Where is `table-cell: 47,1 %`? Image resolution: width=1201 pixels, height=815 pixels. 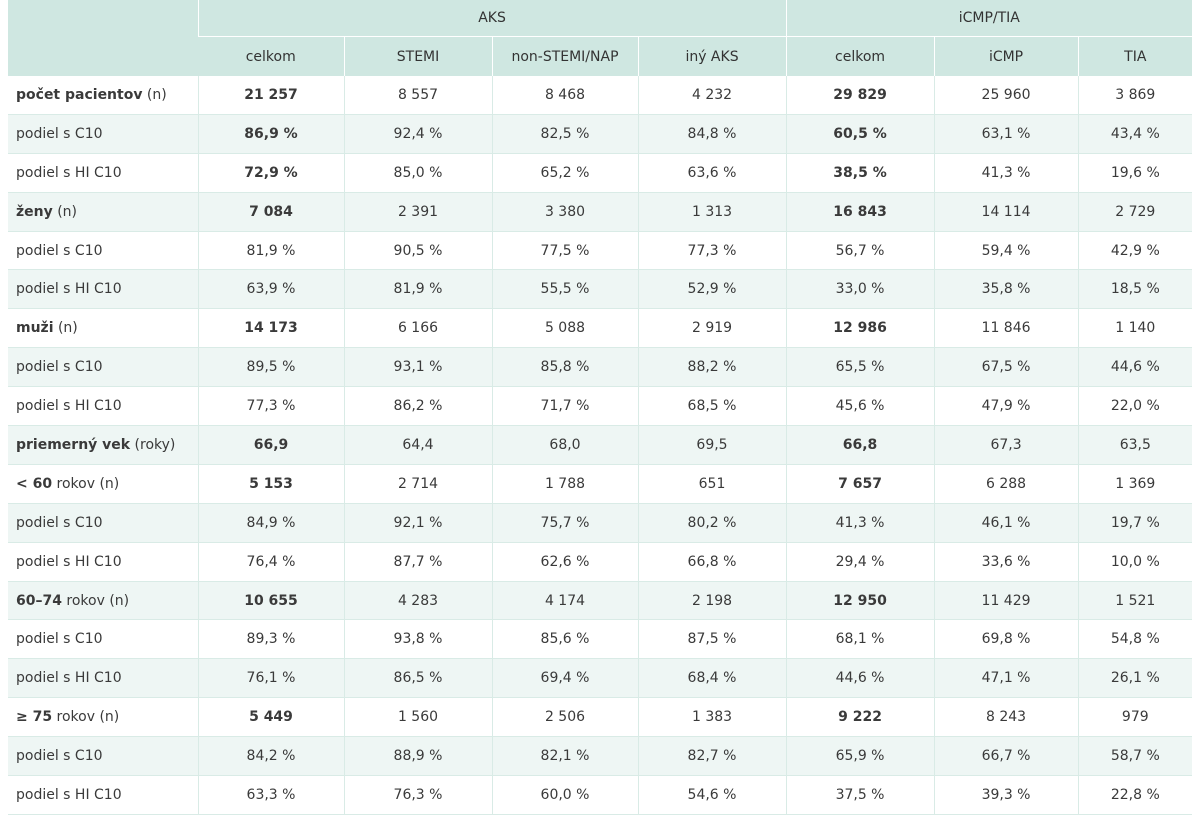
table-cell: 47,1 % is located at coordinates (1006, 678).